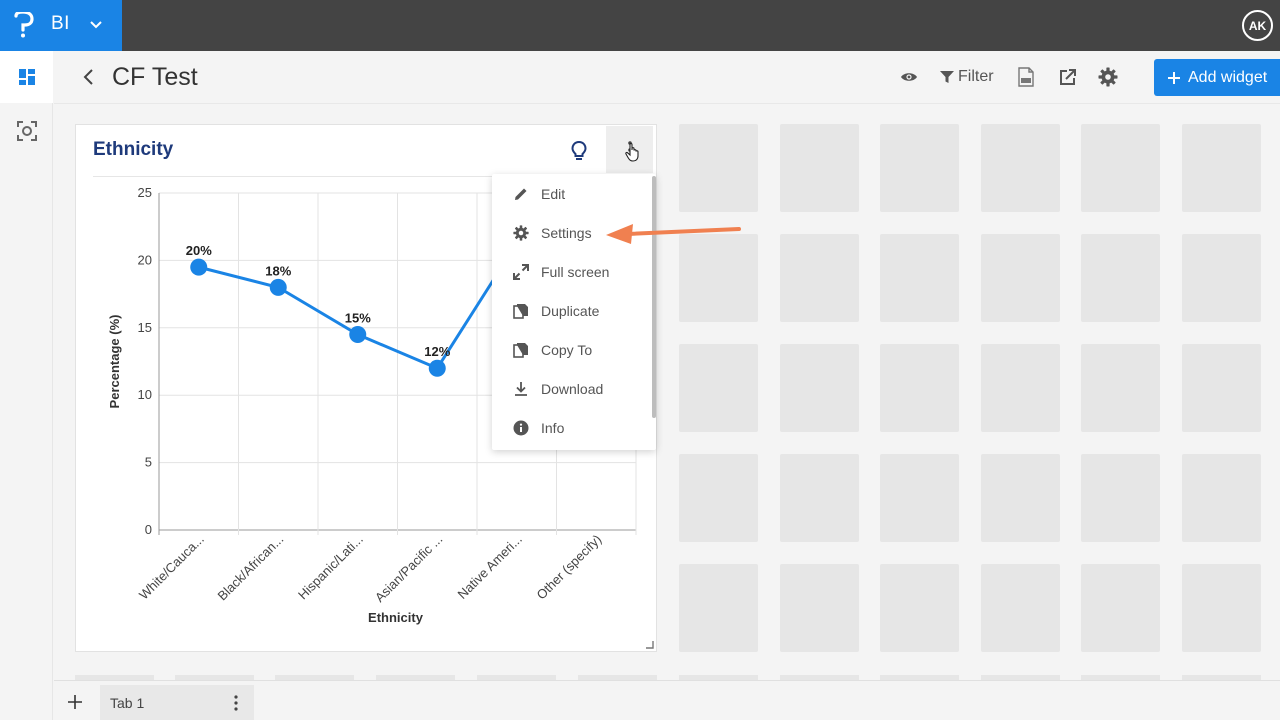 This screenshot has width=1280, height=720. I want to click on add-widget-button: Add widget, so click(1217, 77).